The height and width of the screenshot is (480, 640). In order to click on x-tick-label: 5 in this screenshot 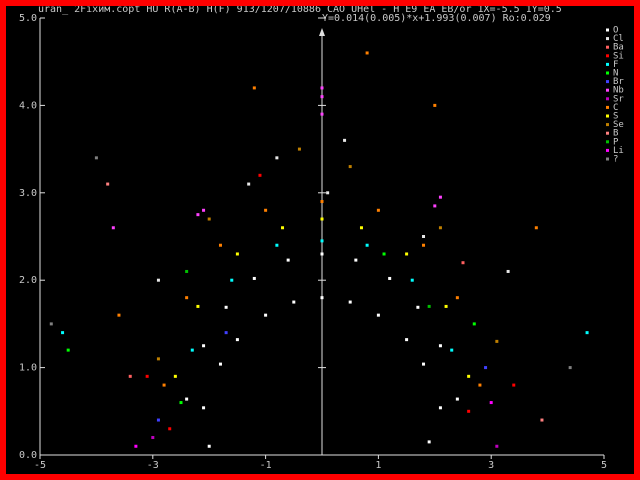, I will do `click(604, 465)`.